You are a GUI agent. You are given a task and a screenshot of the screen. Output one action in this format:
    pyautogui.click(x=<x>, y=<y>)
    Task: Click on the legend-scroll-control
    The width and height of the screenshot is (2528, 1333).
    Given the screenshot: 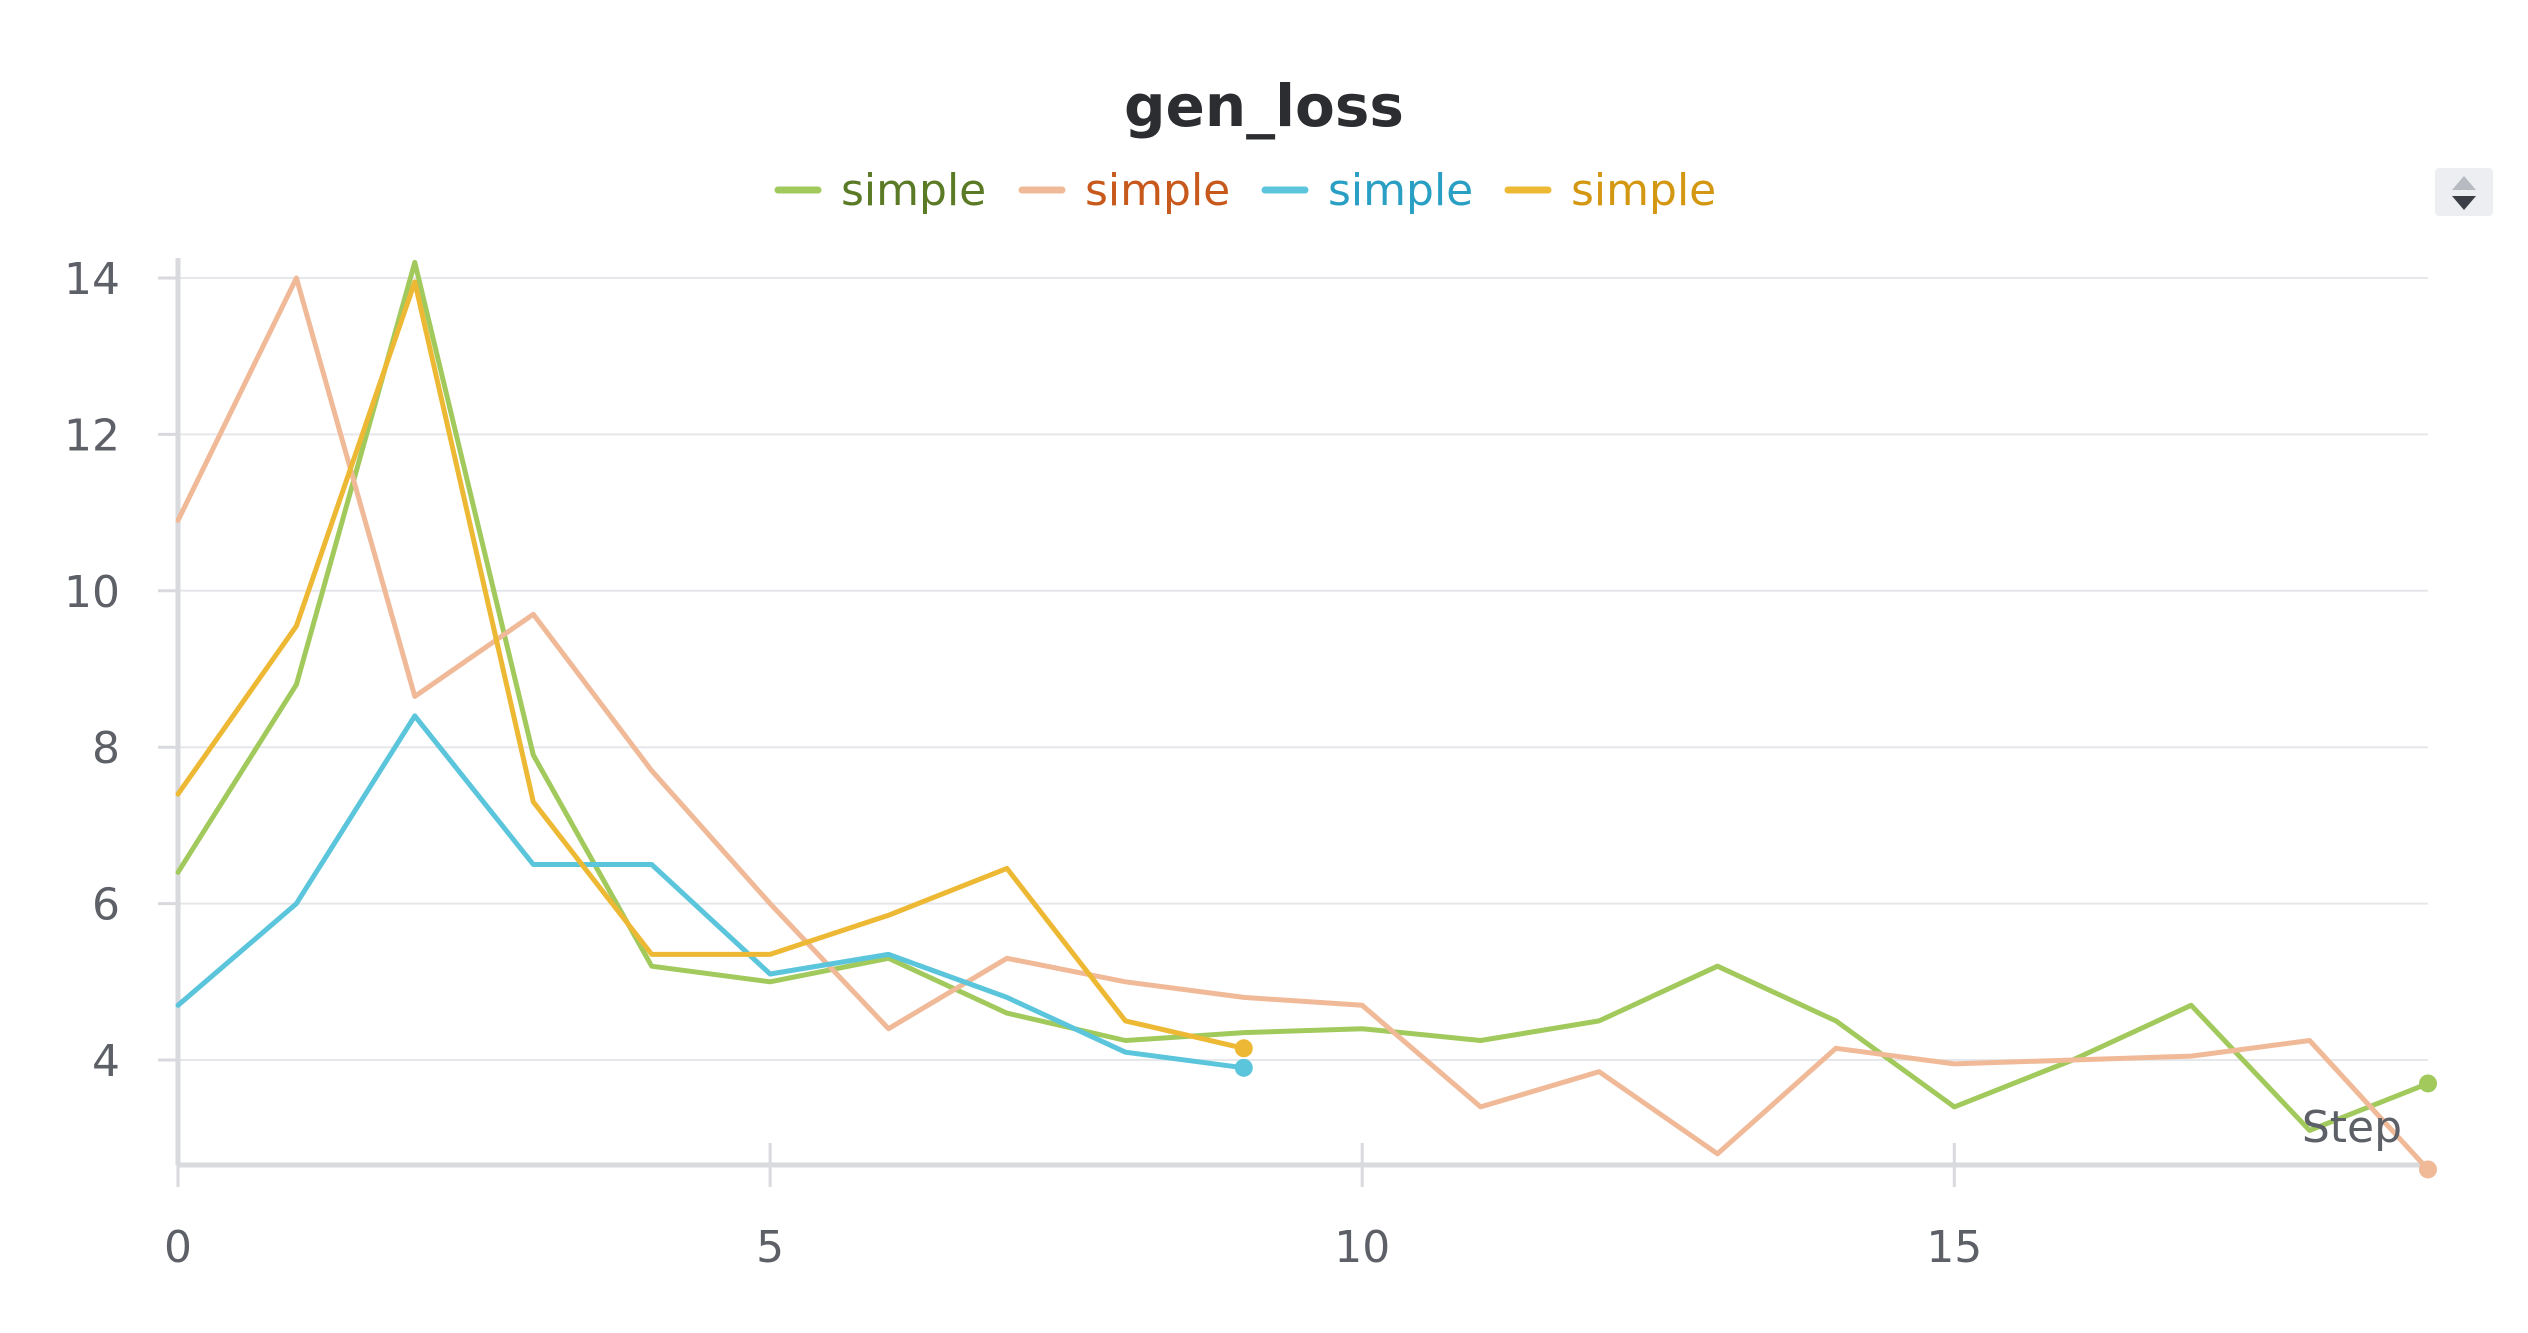 What is the action you would take?
    pyautogui.click(x=2464, y=192)
    